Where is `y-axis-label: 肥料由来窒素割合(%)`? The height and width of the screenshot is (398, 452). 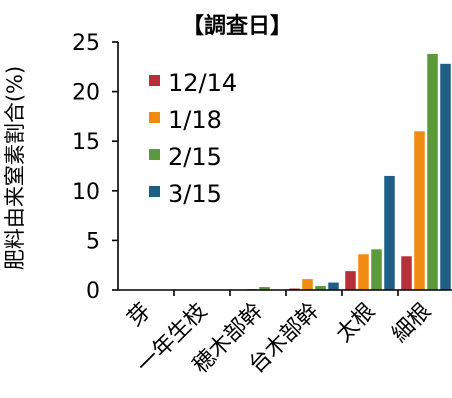
y-axis-label: 肥料由来窒素割合(%) is located at coordinates (15, 168).